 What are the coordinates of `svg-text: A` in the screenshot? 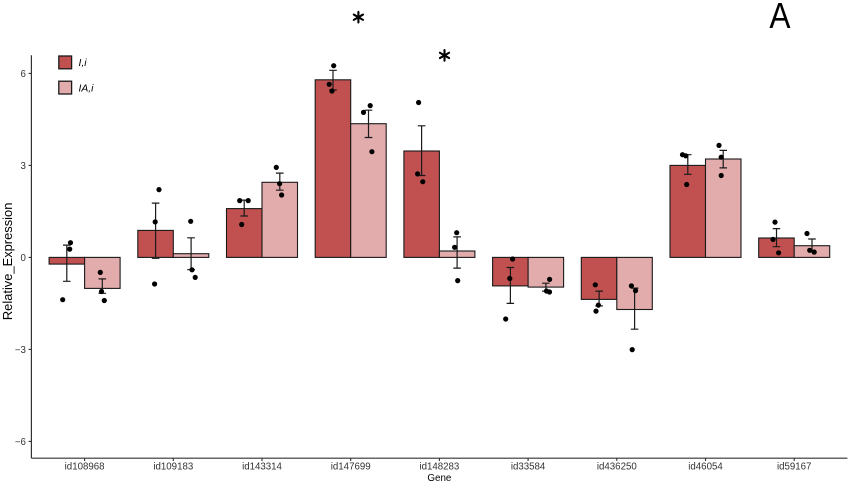 It's located at (779, 18).